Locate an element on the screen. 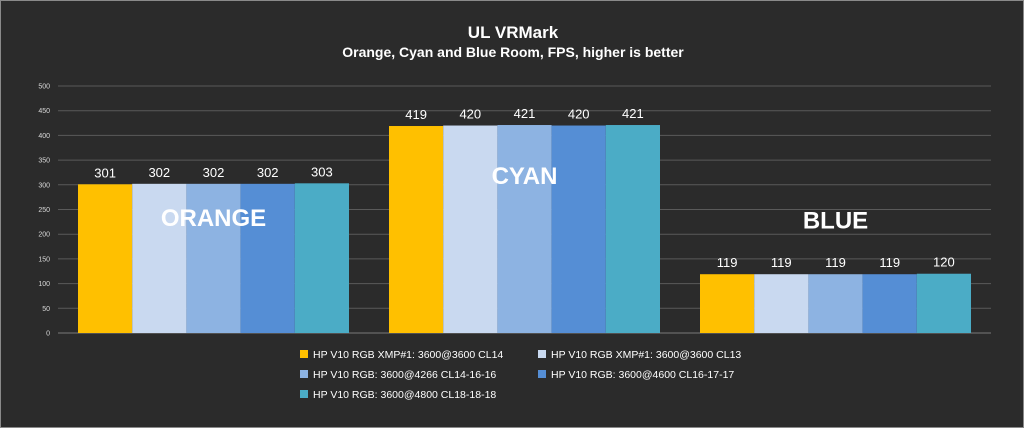 This screenshot has width=1024, height=428. legend-item-4: HP V10 RGB: 3600@4600 CL16-17-17 is located at coordinates (636, 375).